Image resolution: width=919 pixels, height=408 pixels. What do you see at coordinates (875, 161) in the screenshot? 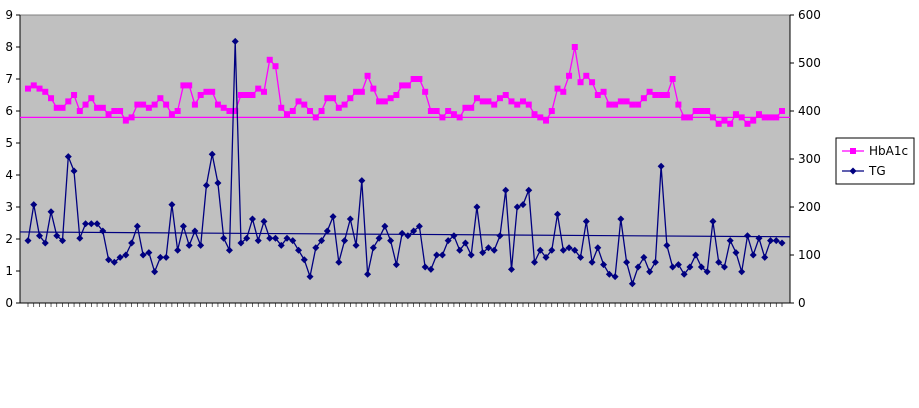
I see `legend` at bounding box center [875, 161].